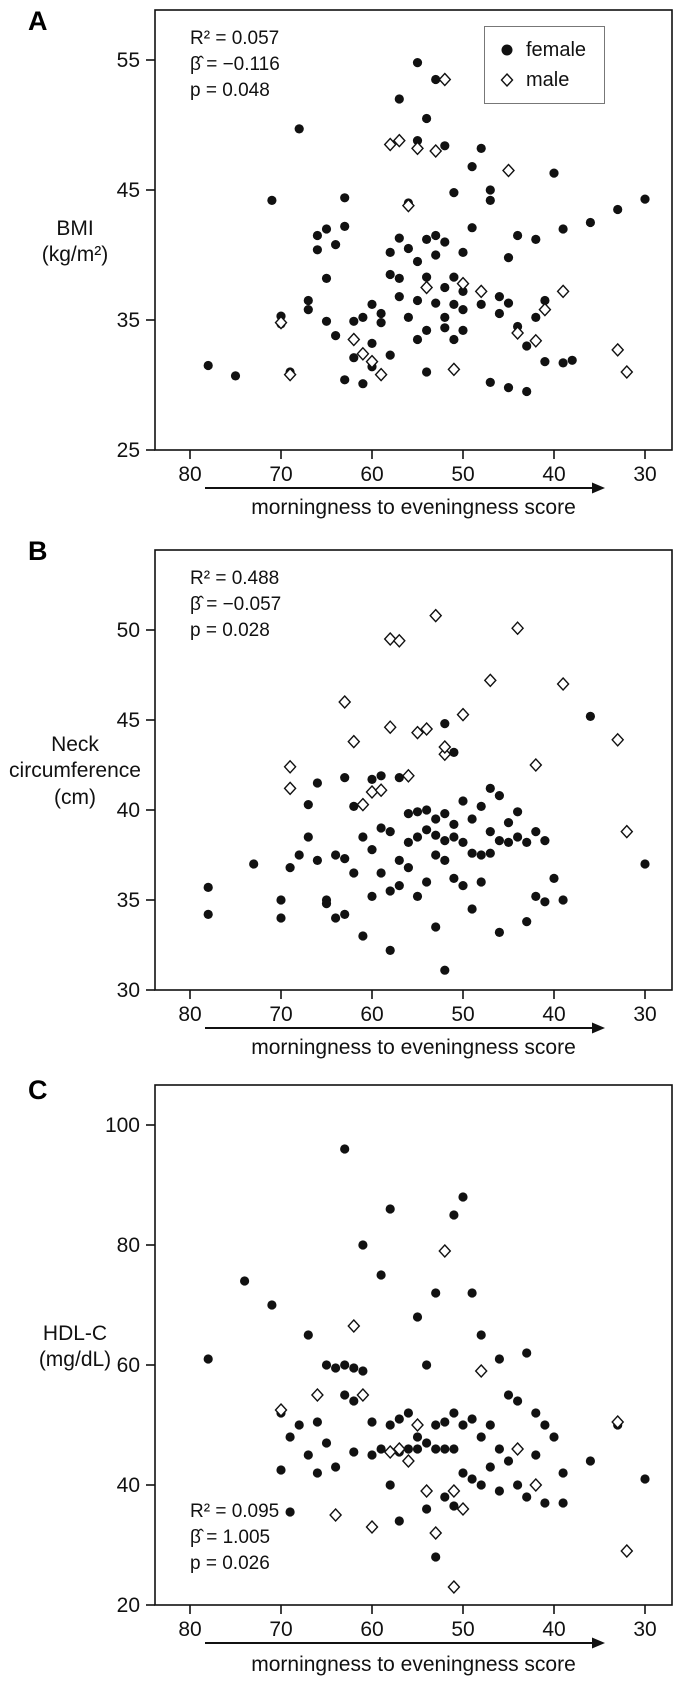 This screenshot has height=1704, width=685. I want to click on y-tick-label: 20, so click(128, 1605).